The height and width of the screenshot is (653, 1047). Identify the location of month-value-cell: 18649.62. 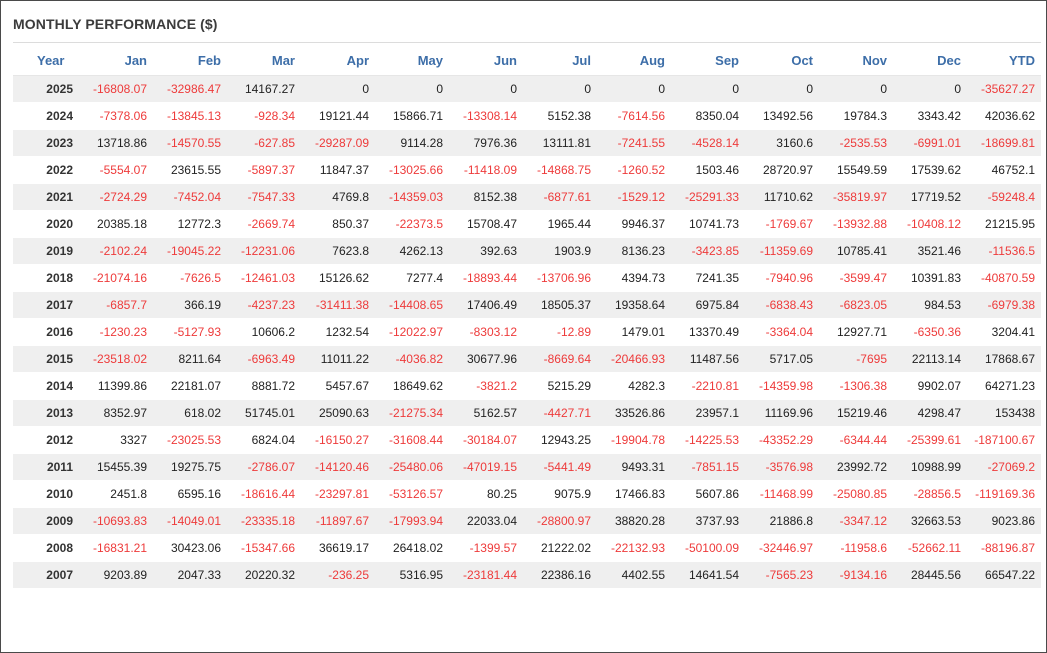
(412, 386).